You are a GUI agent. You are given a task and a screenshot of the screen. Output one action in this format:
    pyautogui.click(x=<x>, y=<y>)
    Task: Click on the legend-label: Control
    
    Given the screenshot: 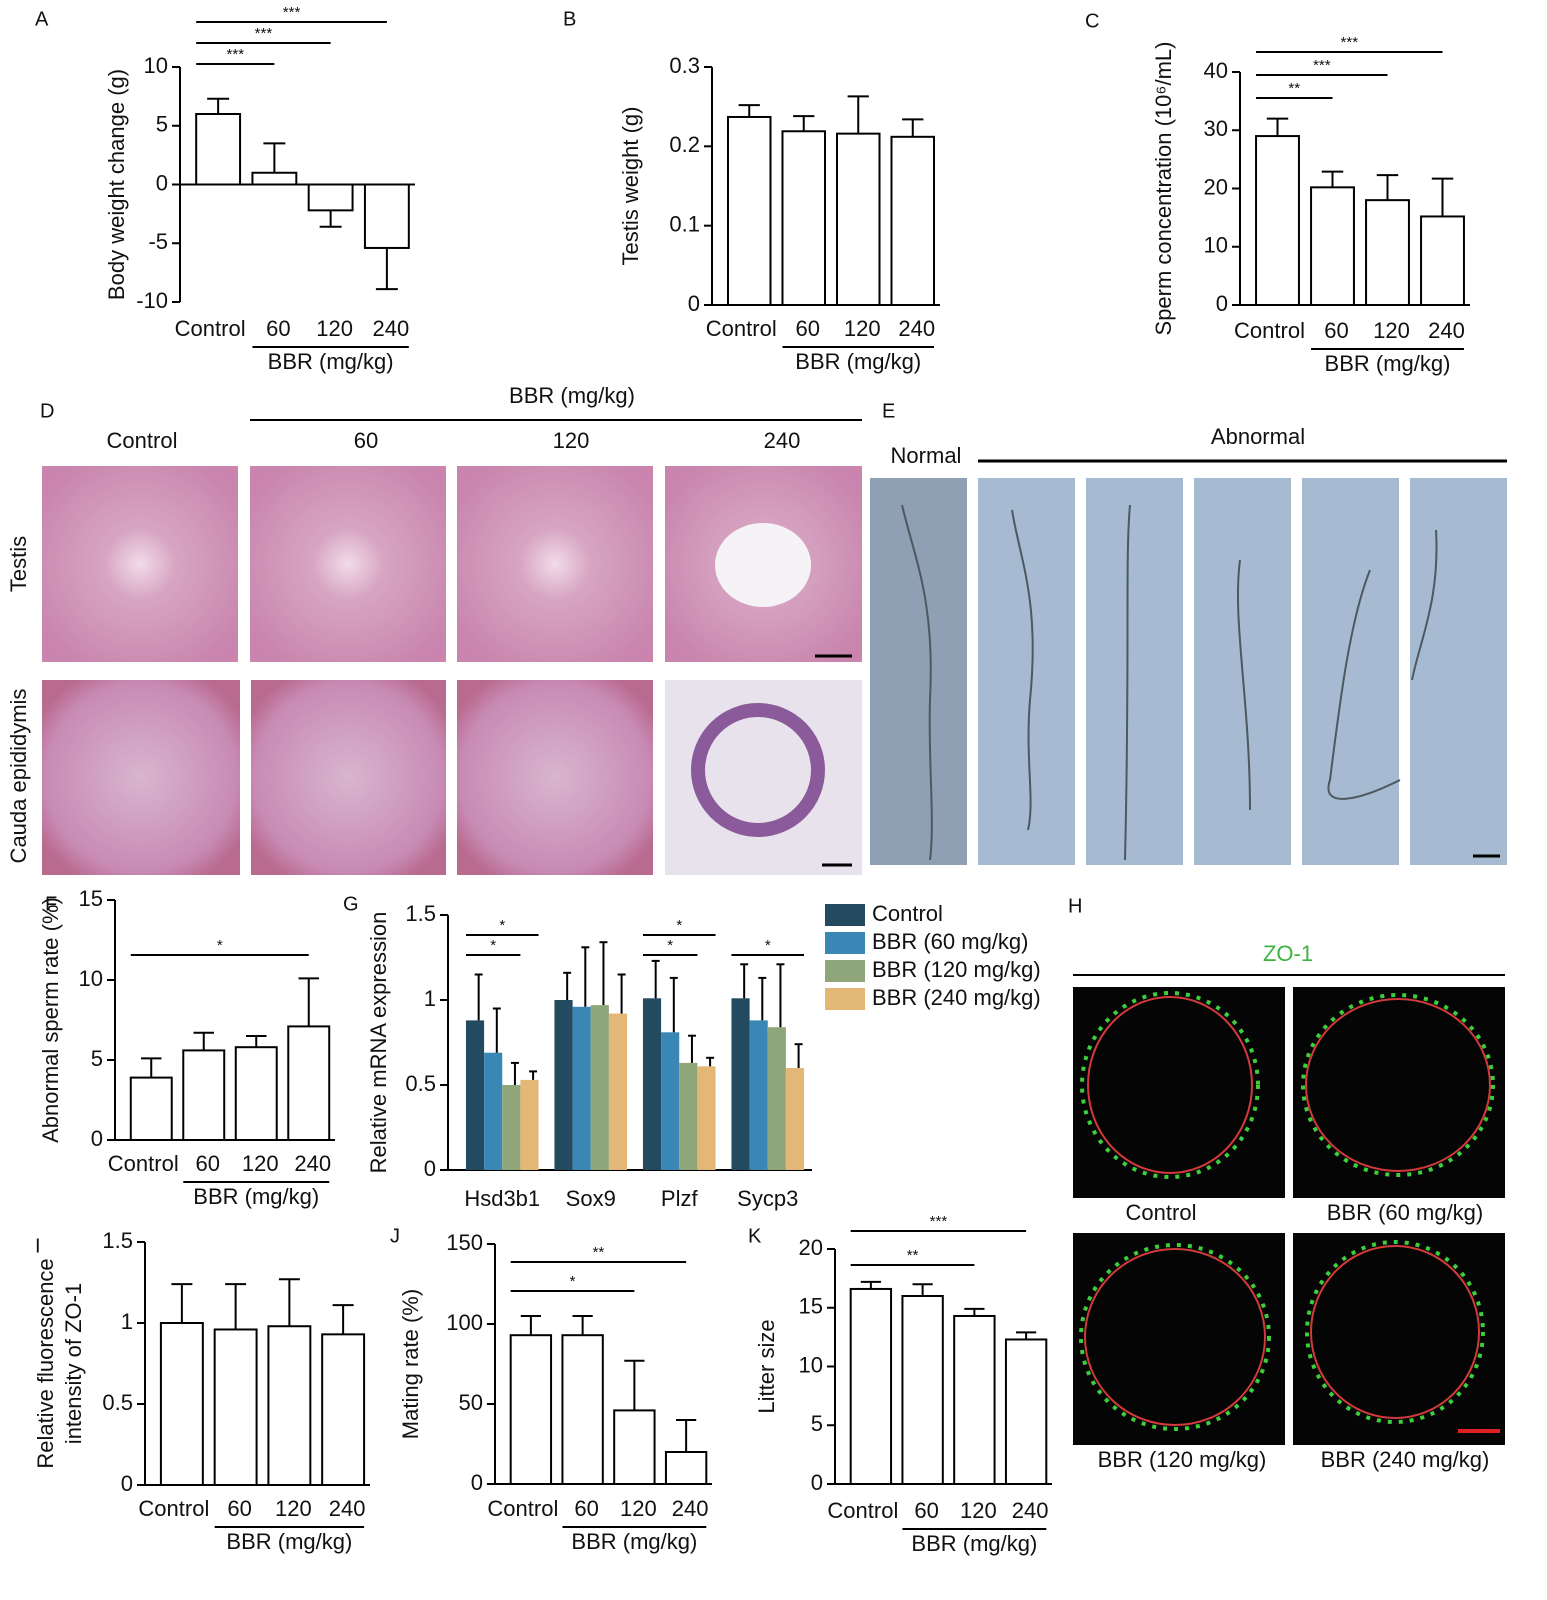 What is the action you would take?
    pyautogui.click(x=907, y=913)
    